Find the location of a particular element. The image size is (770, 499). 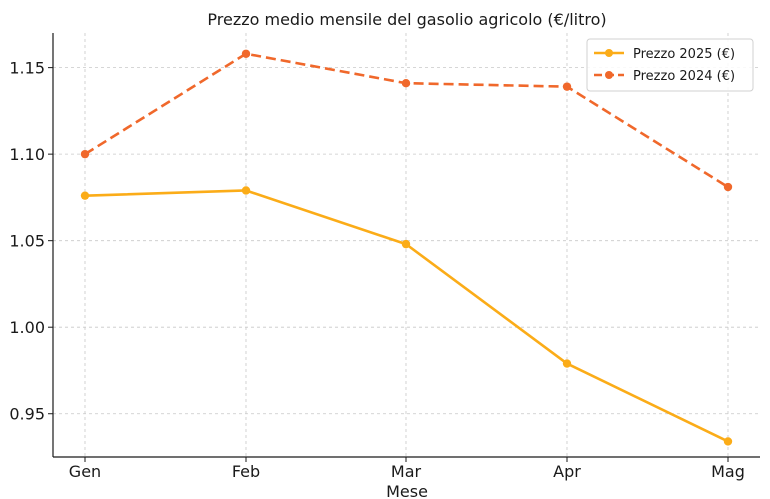

x-tick-label: Feb is located at coordinates (246, 471).